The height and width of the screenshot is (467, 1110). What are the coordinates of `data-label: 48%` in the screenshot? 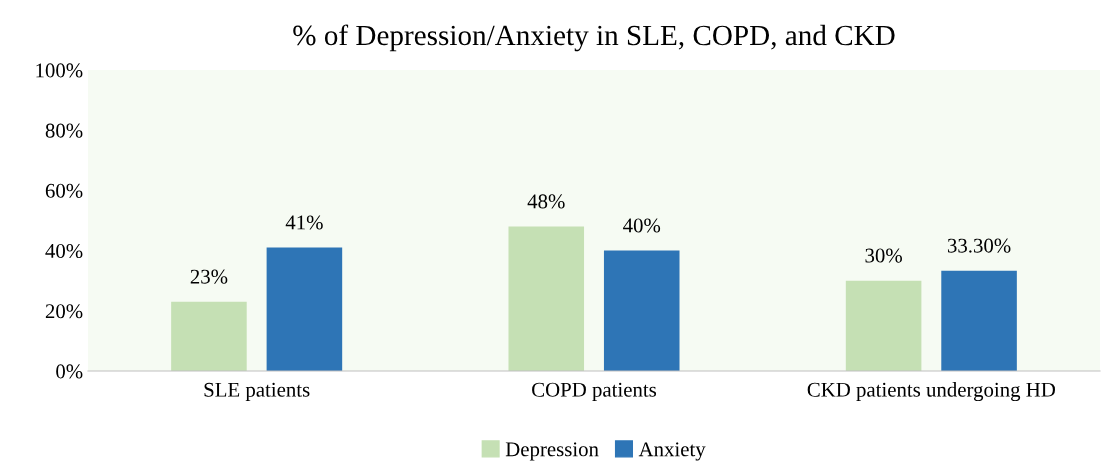 It's located at (546, 201).